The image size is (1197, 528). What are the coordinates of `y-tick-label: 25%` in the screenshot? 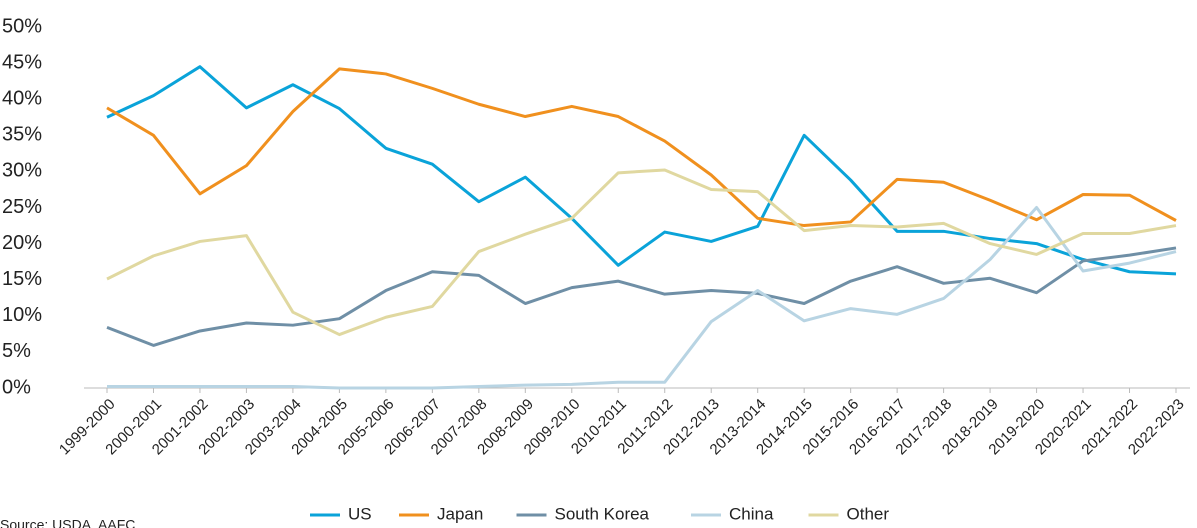 It's located at (22, 207).